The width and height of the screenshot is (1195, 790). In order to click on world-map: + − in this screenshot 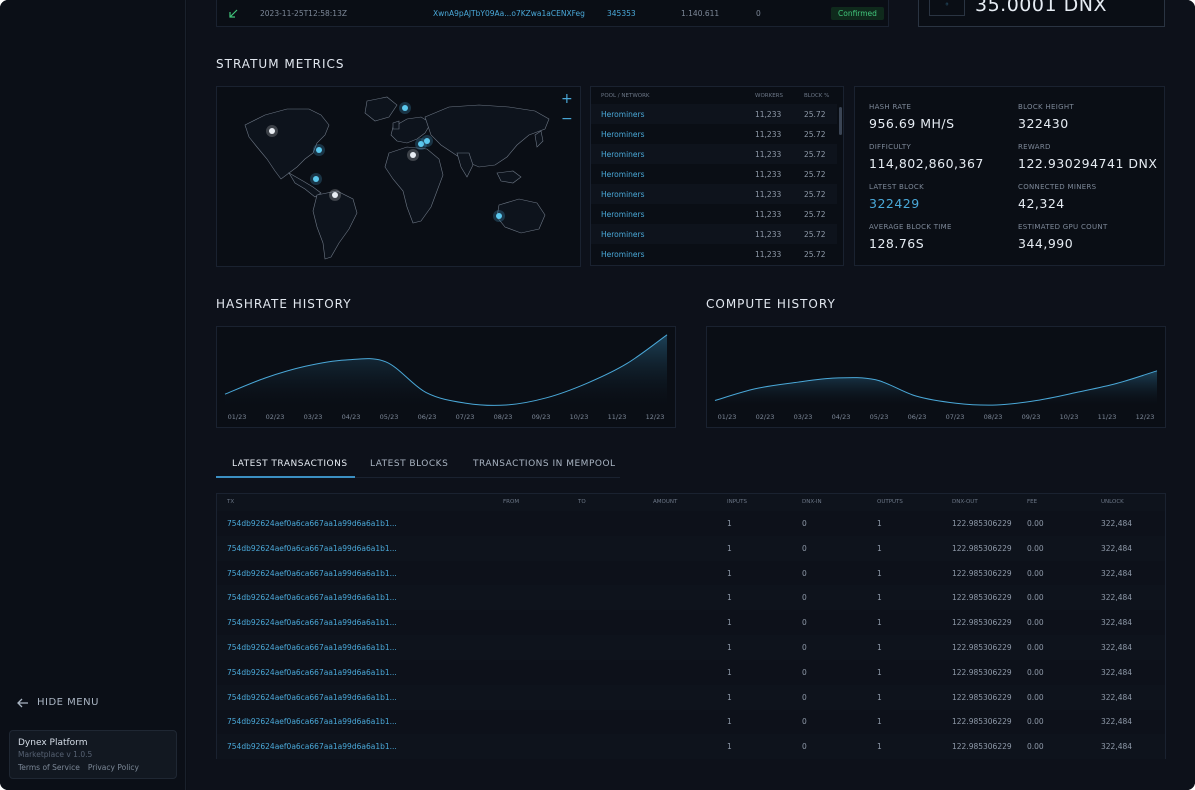, I will do `click(398, 176)`.